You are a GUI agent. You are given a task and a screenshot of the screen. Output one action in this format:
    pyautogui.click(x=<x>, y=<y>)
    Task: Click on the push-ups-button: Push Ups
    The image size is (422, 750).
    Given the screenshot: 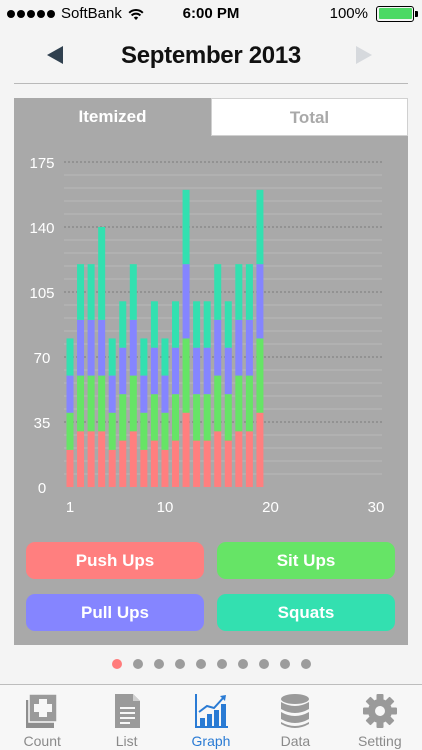 What is the action you would take?
    pyautogui.click(x=115, y=560)
    